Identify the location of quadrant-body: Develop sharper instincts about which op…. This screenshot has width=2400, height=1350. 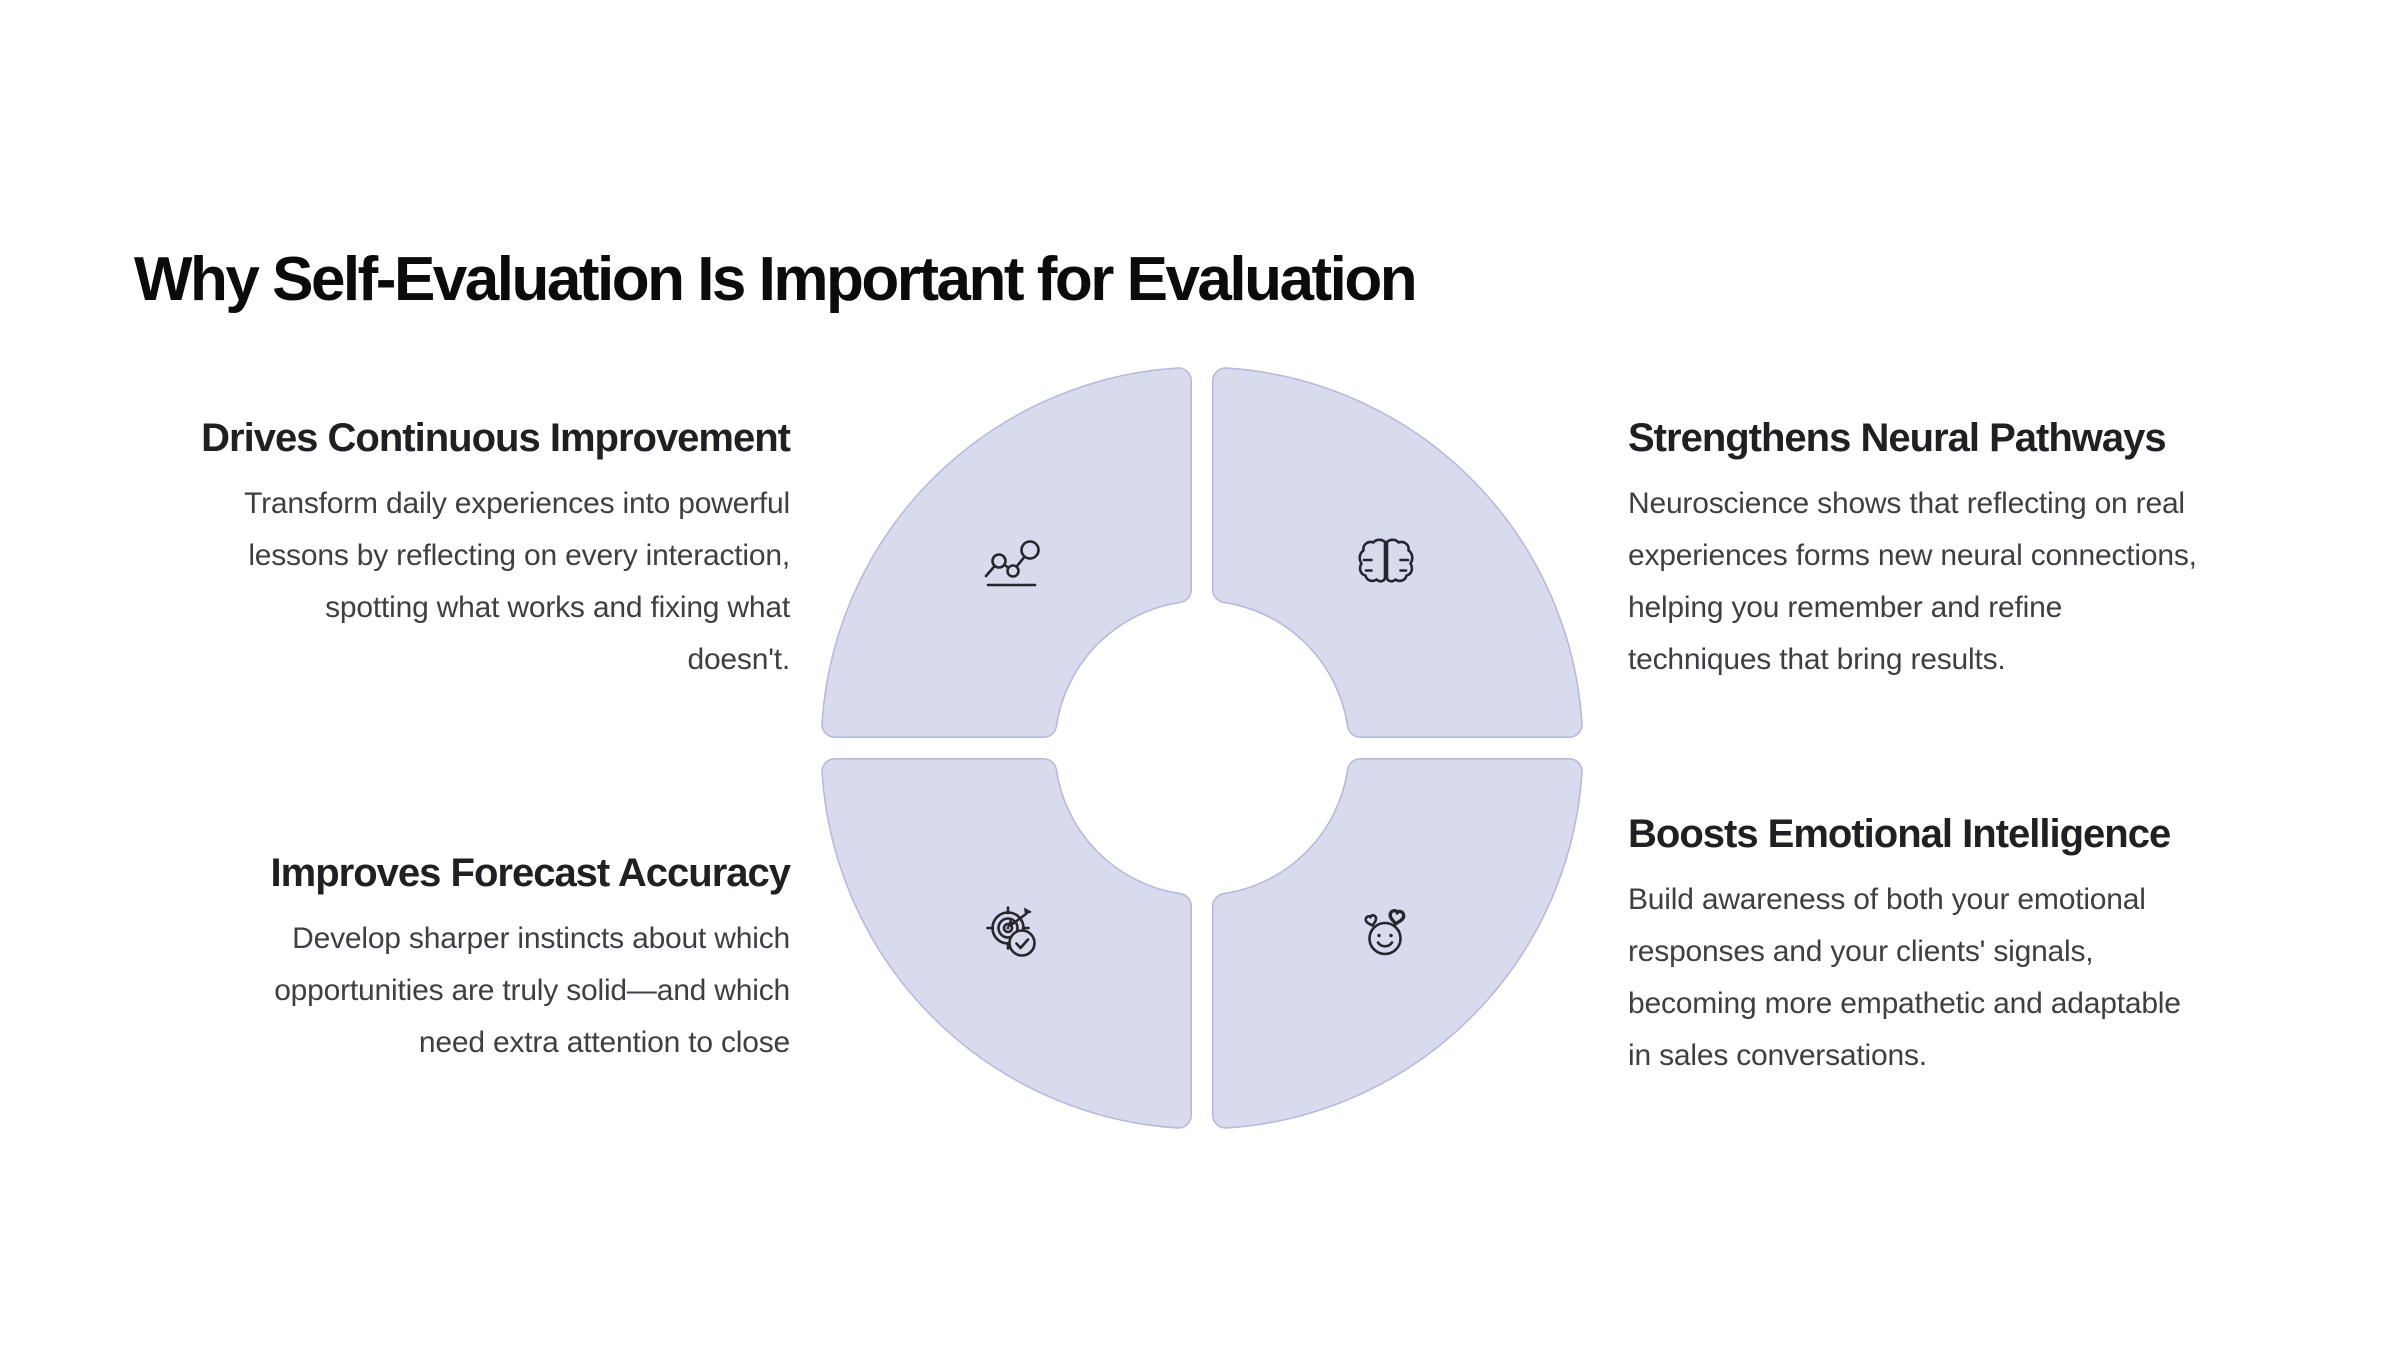
(455, 991).